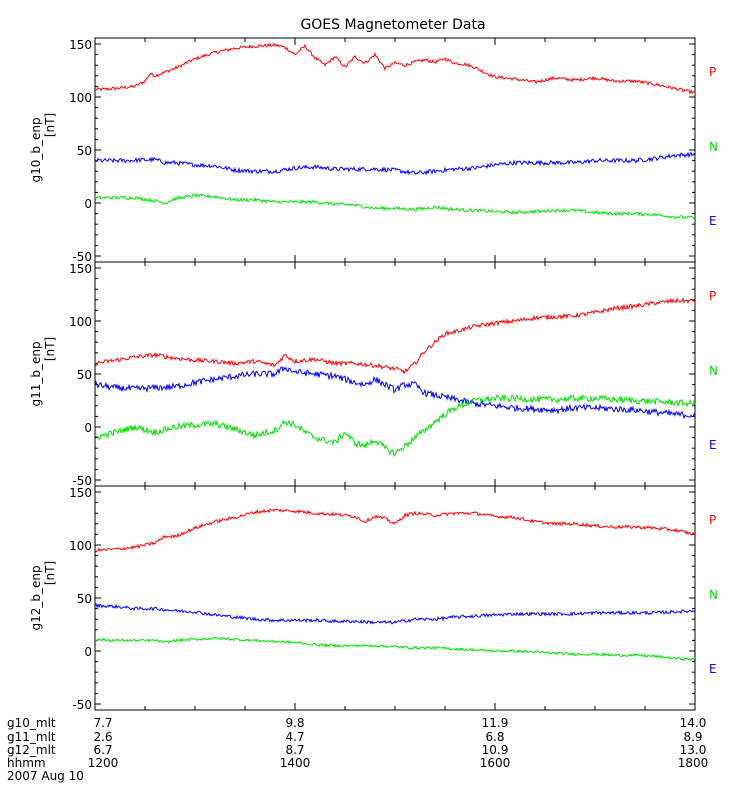 The image size is (750, 800). Describe the element at coordinates (693, 763) in the screenshot. I see `bottom-row-value: 1800` at that location.